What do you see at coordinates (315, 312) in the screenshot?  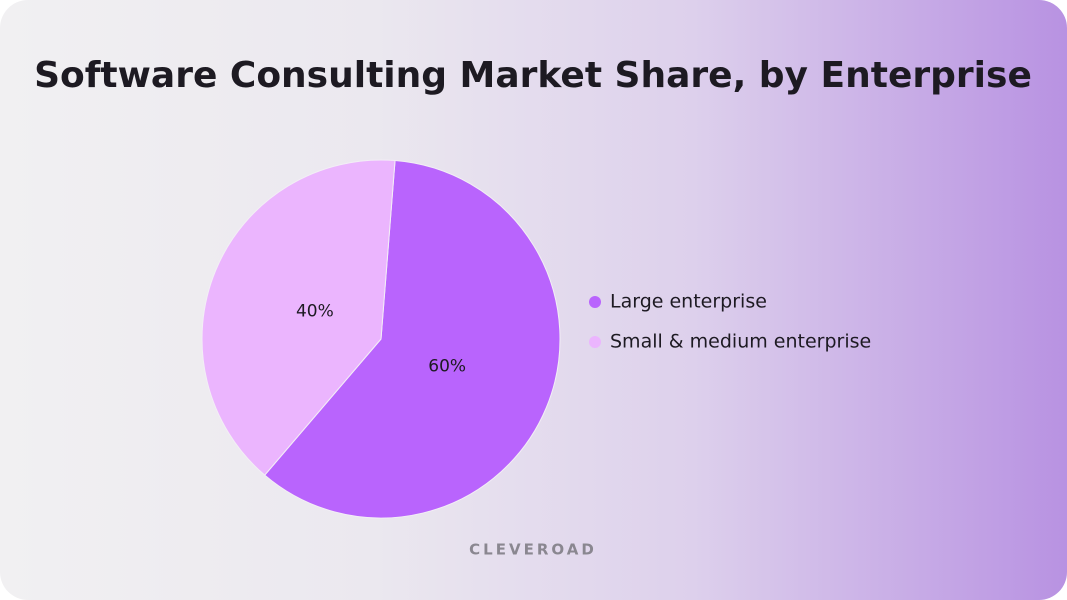 I see `value-label: 40%` at bounding box center [315, 312].